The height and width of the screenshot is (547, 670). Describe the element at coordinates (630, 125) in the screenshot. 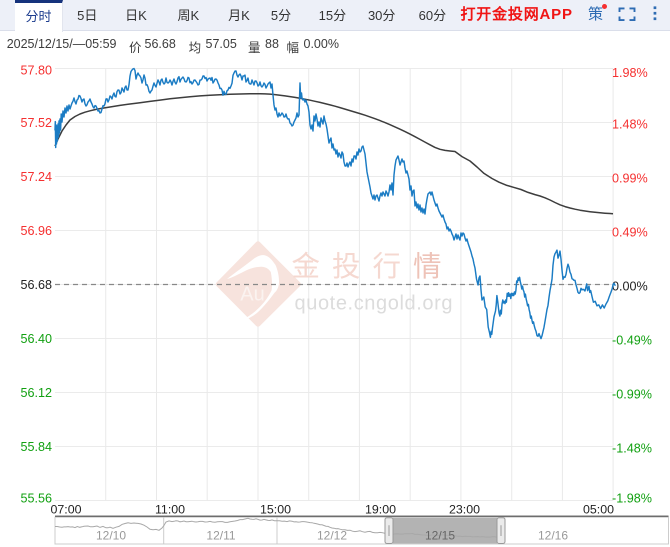

I see `svg-text: 1.48%` at that location.